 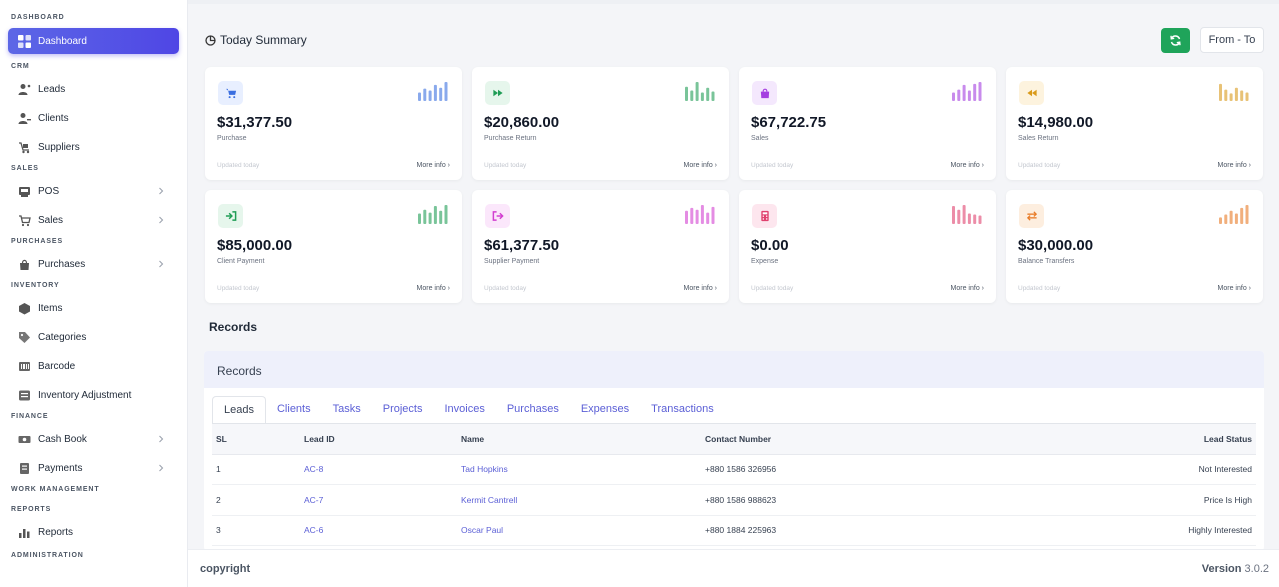 I want to click on tab-leads: Leads, so click(x=239, y=410).